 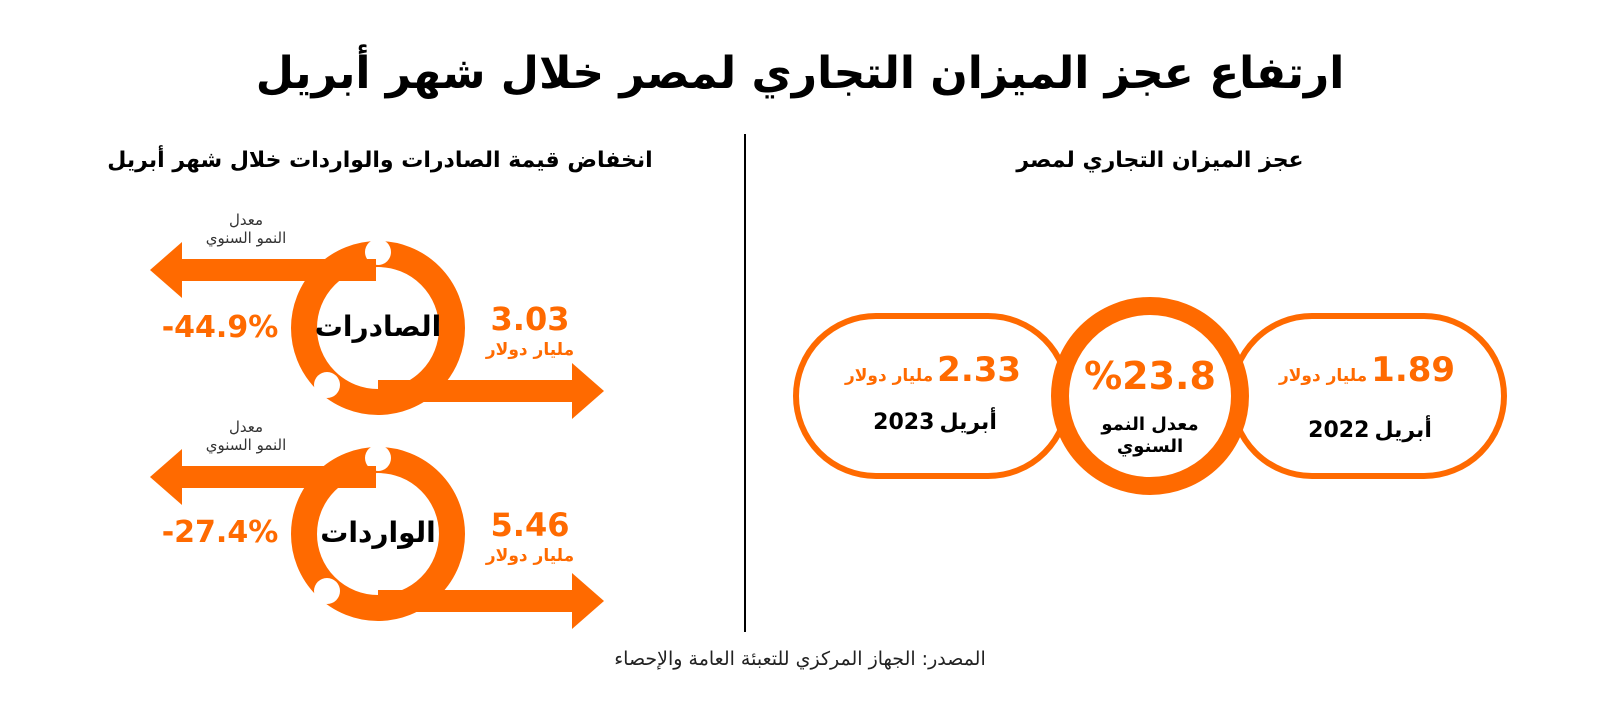 What do you see at coordinates (530, 525) in the screenshot?
I see `imports-value: 5.46` at bounding box center [530, 525].